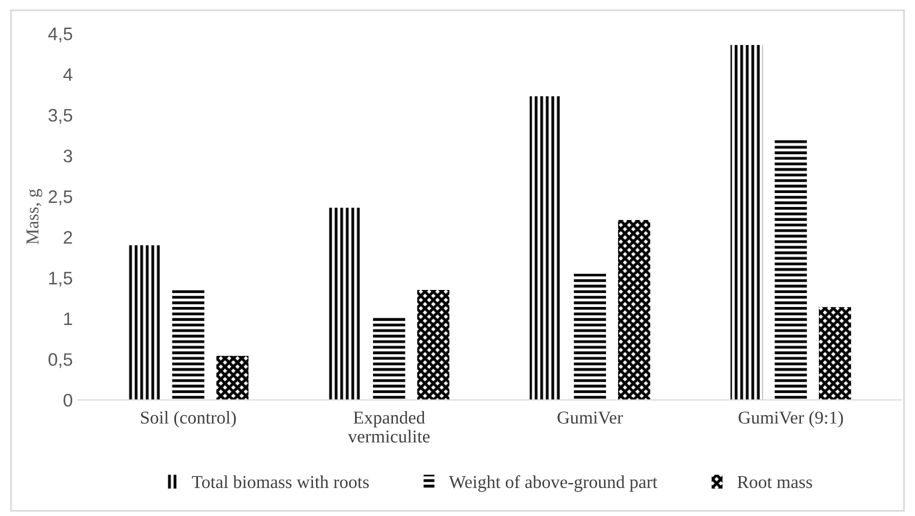 The width and height of the screenshot is (915, 516). What do you see at coordinates (68, 156) in the screenshot?
I see `y-tick-label: 3` at bounding box center [68, 156].